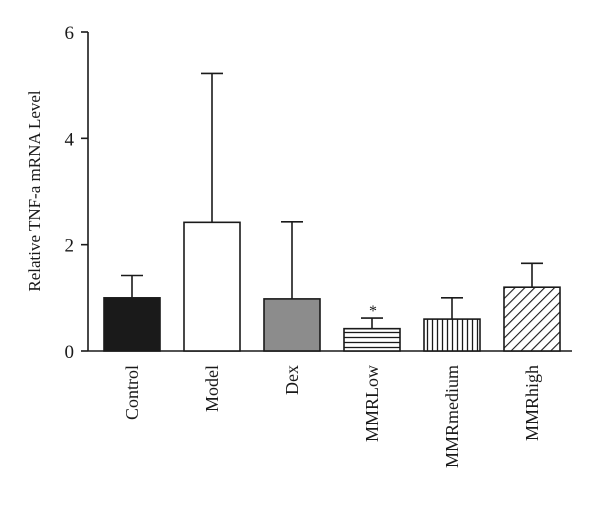  Describe the element at coordinates (532, 319) in the screenshot. I see `bar-mmrhigh` at that location.